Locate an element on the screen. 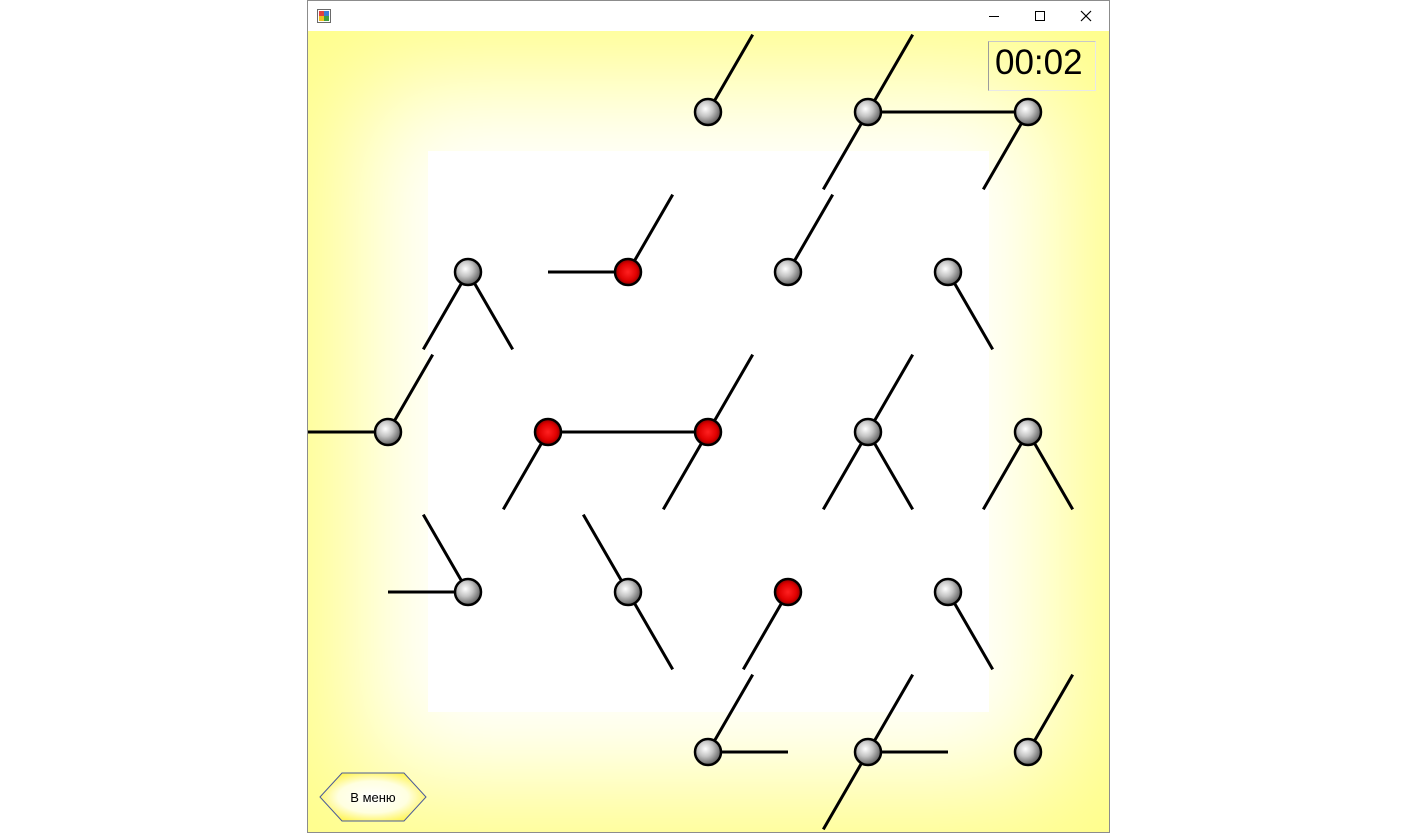 This screenshot has height=833, width=1416. timer-display: 00:02 is located at coordinates (1042, 66).